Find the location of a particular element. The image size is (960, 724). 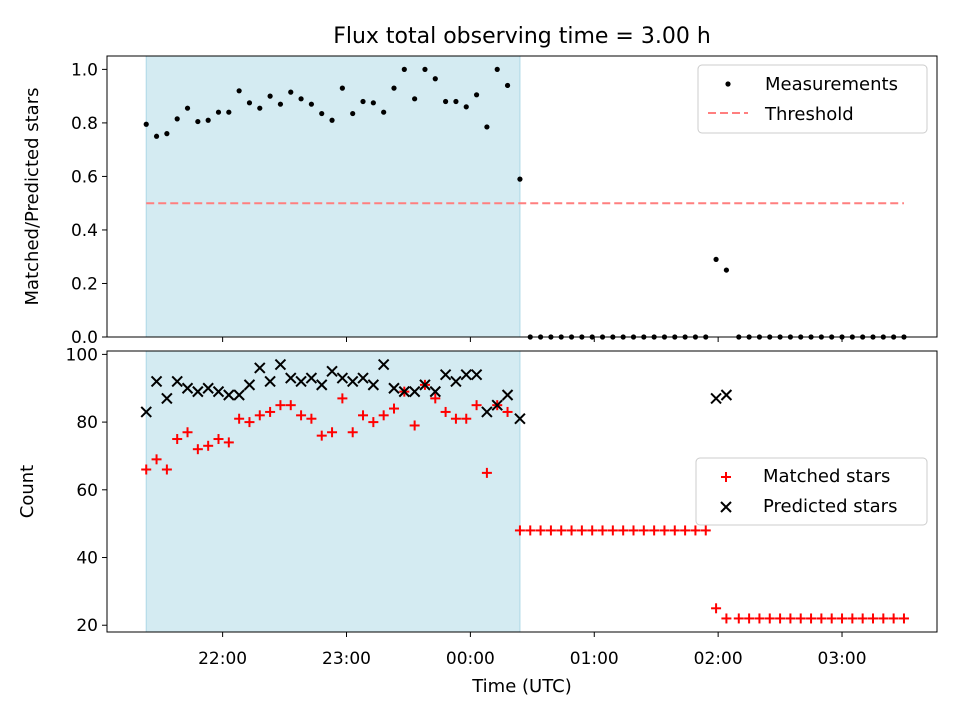

legend-threshold-label: Threshold is located at coordinates (809, 114).